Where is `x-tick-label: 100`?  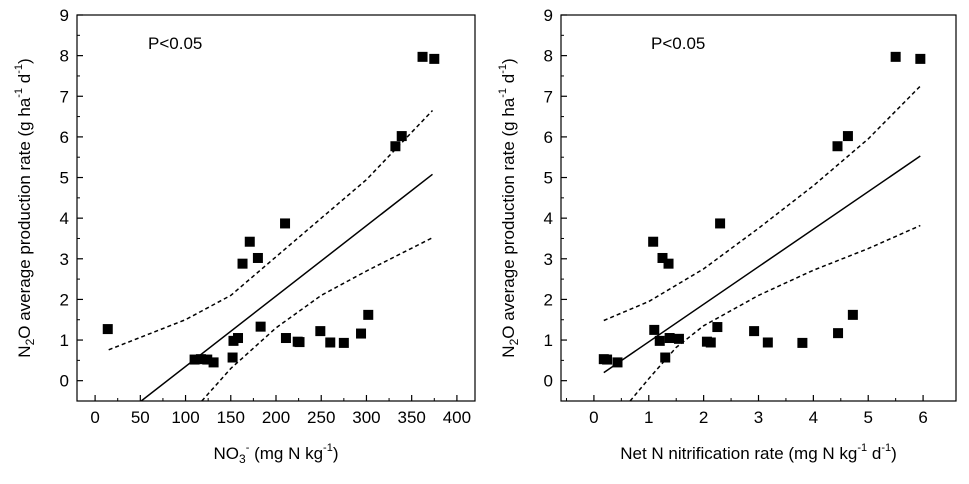 x-tick-label: 100 is located at coordinates (185, 417).